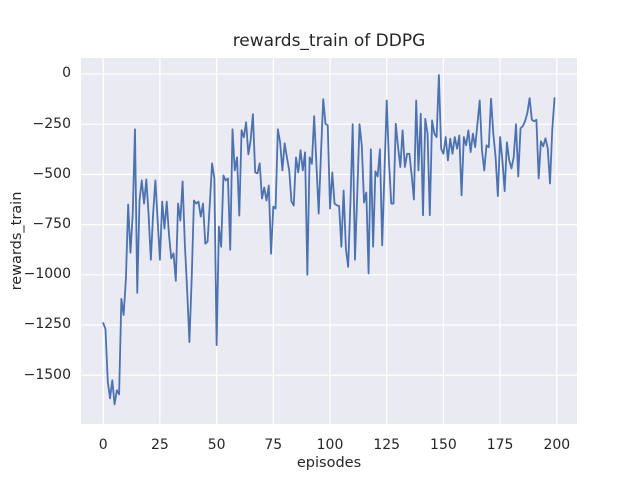  Describe the element at coordinates (387, 445) in the screenshot. I see `x-tick-label: 125` at that location.